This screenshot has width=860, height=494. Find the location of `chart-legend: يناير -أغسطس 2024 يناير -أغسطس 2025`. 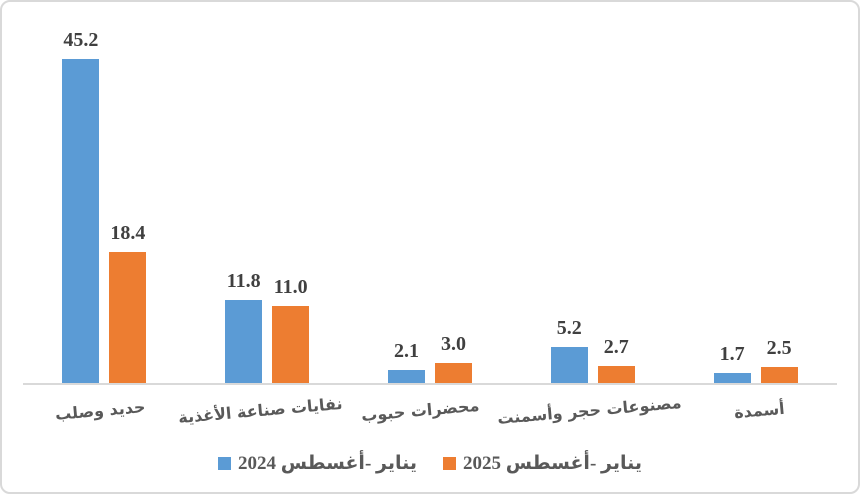

chart-legend: يناير -أغسطس 2024 يناير -أغسطس 2025 is located at coordinates (430, 463).